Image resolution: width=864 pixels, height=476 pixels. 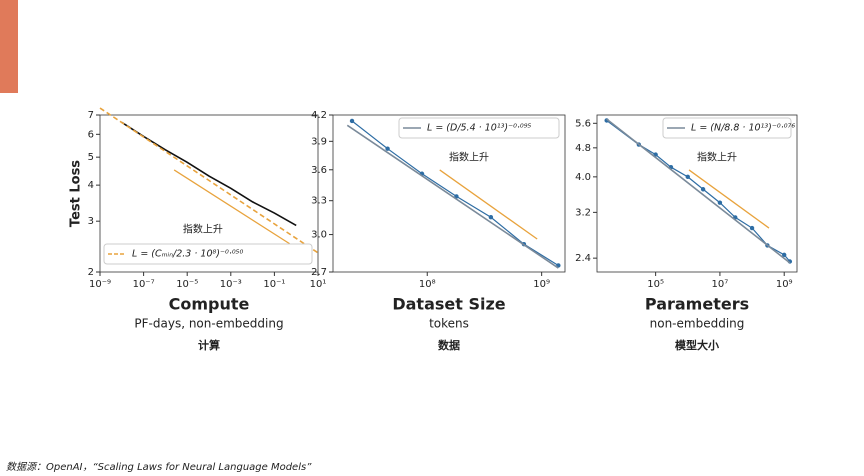 I want to click on x-tick-label: 10⁻³, so click(x=231, y=284).